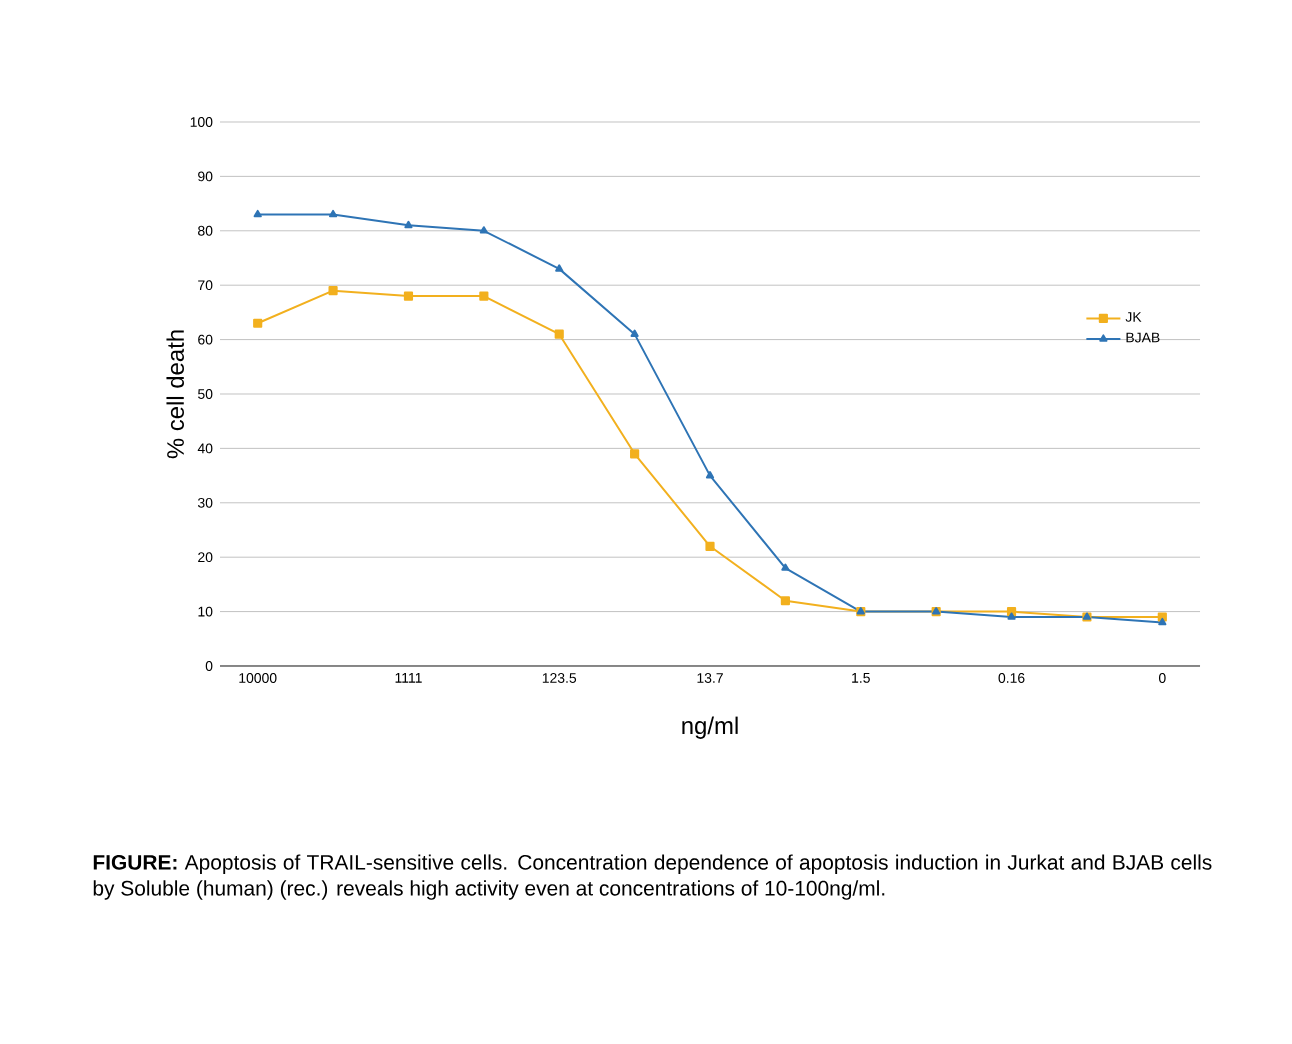 This screenshot has height=1044, width=1292. Describe the element at coordinates (710, 727) in the screenshot. I see `x-axis-title: ng/ml` at that location.